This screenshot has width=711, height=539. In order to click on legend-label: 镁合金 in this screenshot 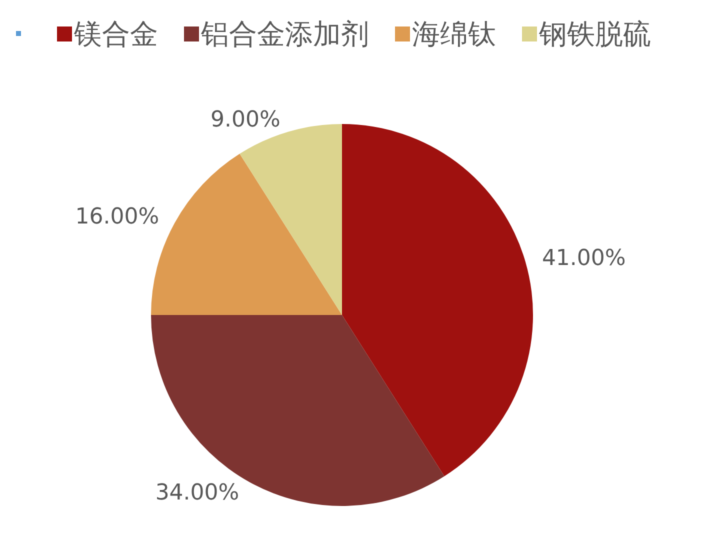, I will do `click(115, 34)`.